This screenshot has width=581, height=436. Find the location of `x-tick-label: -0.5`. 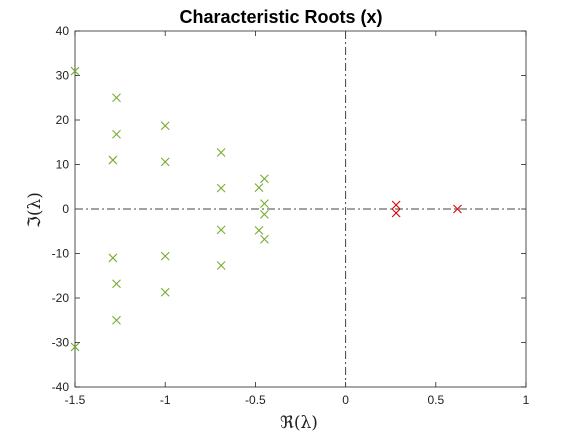

x-tick-label: -0.5 is located at coordinates (255, 400).